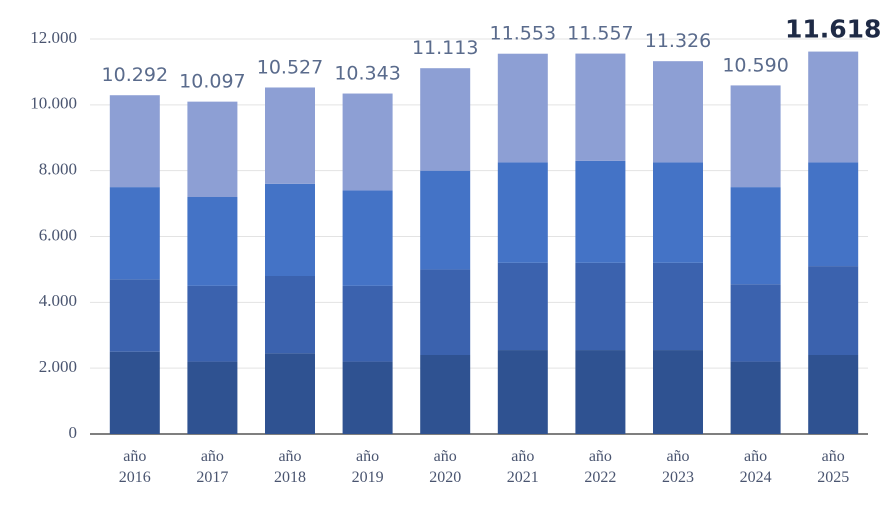  I want to click on y-tick-label: 2.000, so click(58, 366).